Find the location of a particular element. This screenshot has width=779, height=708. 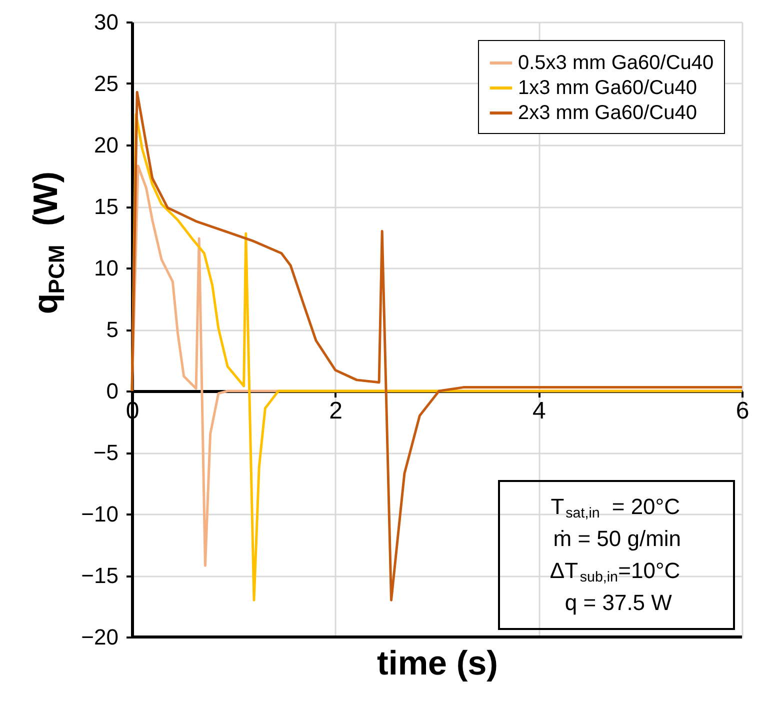

y-tick-label: 10 is located at coordinates (106, 268).